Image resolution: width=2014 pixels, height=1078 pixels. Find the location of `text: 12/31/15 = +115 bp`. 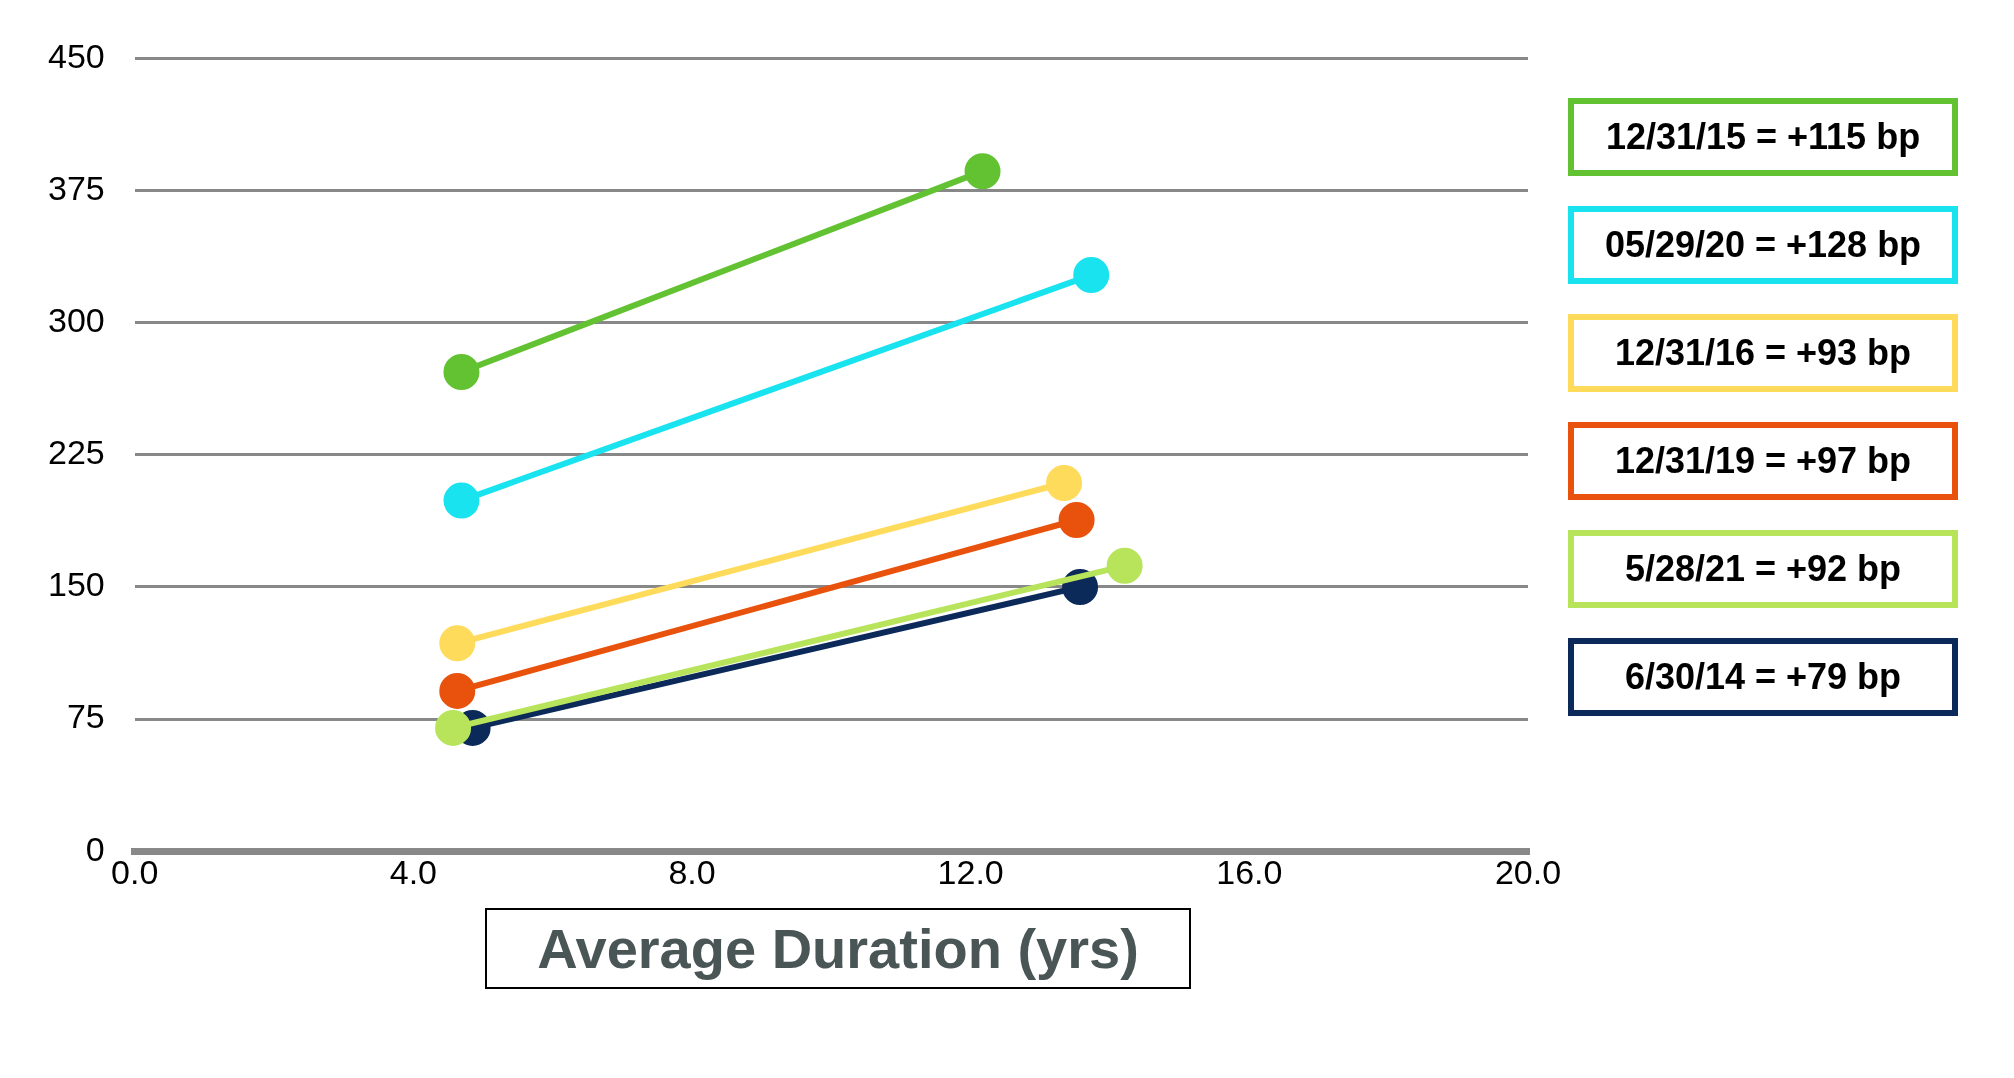

text: 12/31/15 = +115 bp is located at coordinates (1763, 137).